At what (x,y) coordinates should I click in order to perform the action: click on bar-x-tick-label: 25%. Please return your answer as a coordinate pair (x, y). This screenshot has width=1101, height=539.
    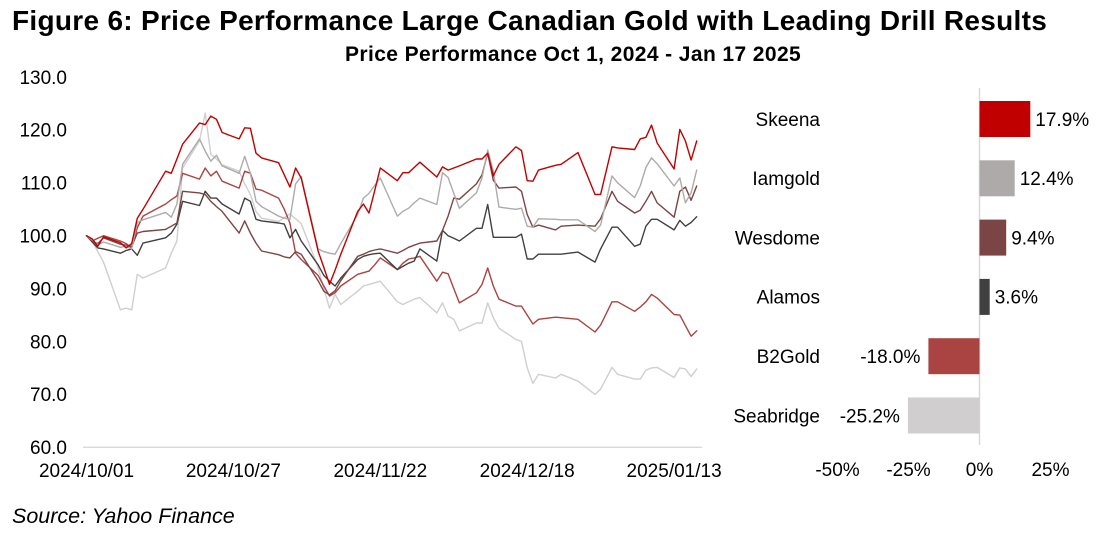
    Looking at the image, I should click on (1050, 470).